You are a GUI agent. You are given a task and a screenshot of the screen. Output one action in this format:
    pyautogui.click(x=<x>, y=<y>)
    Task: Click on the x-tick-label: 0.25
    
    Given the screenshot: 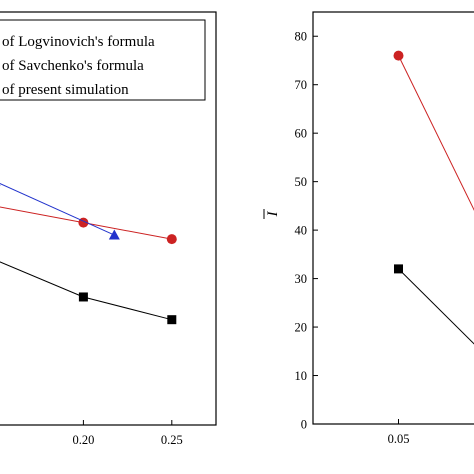 What is the action you would take?
    pyautogui.click(x=172, y=440)
    